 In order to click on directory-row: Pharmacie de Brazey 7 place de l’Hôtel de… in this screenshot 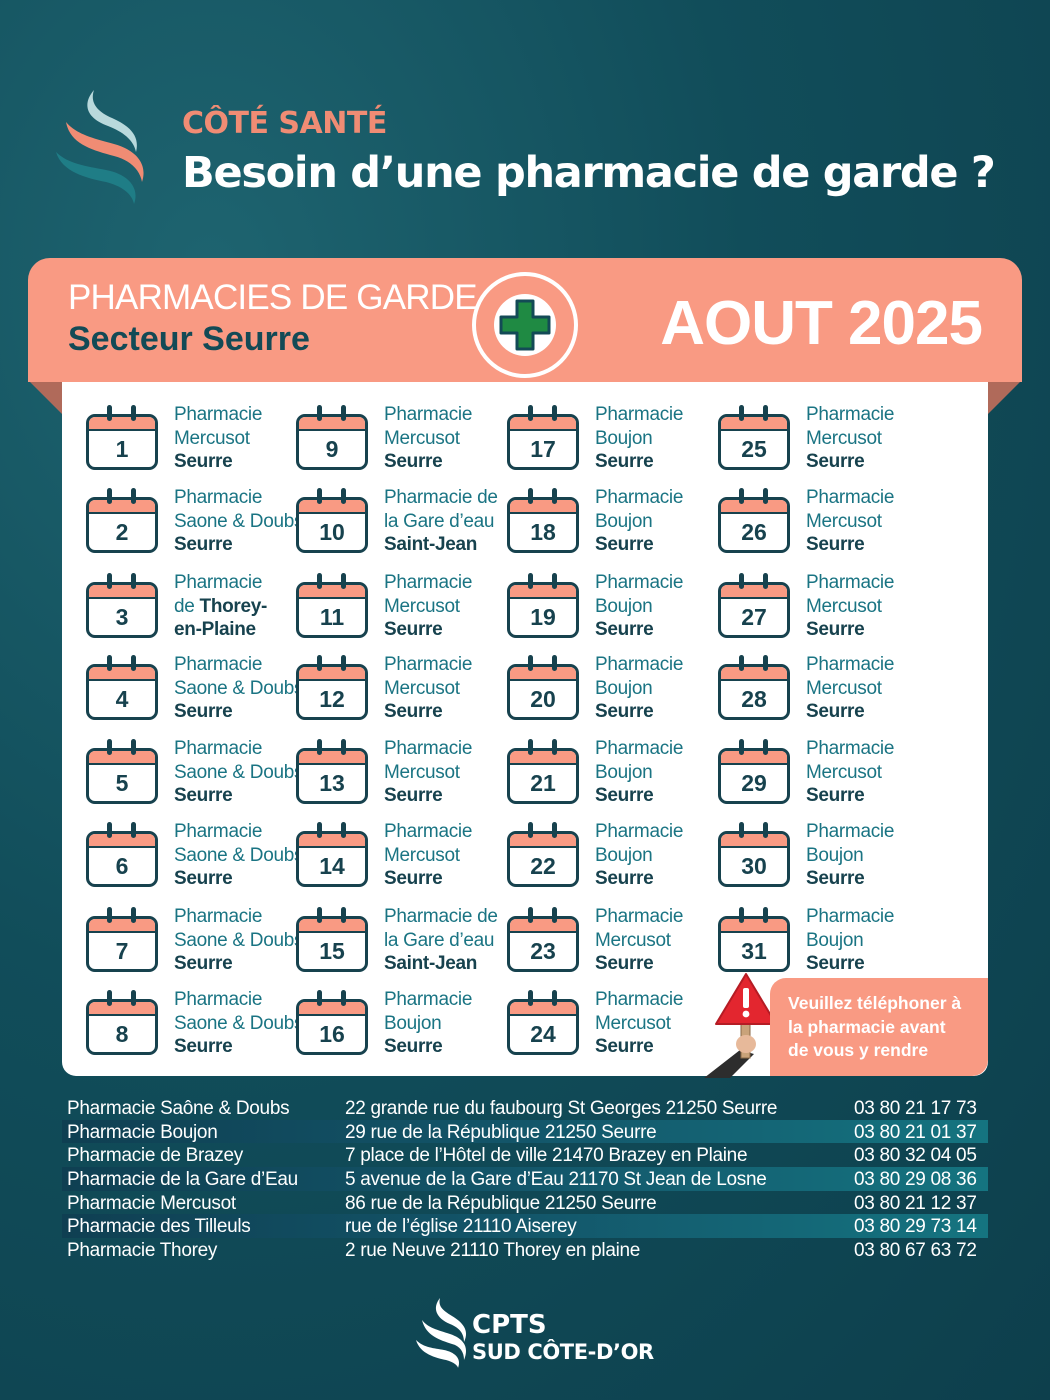, I will do `click(525, 1155)`.